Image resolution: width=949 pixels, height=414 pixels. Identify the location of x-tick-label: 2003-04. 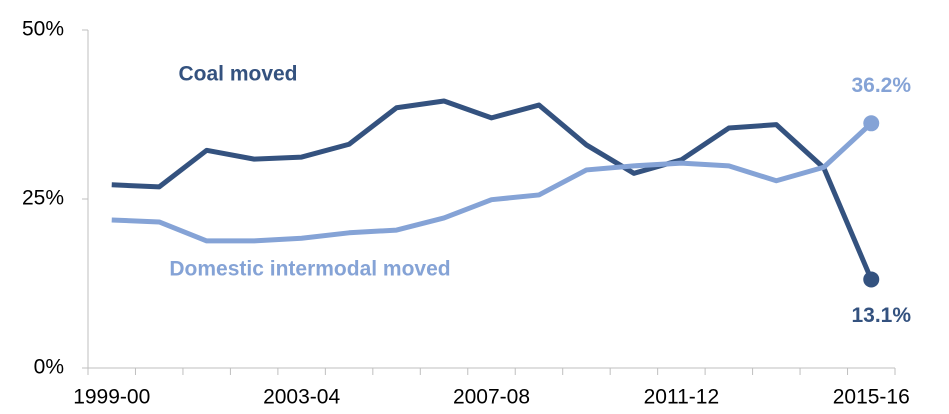
(301, 397).